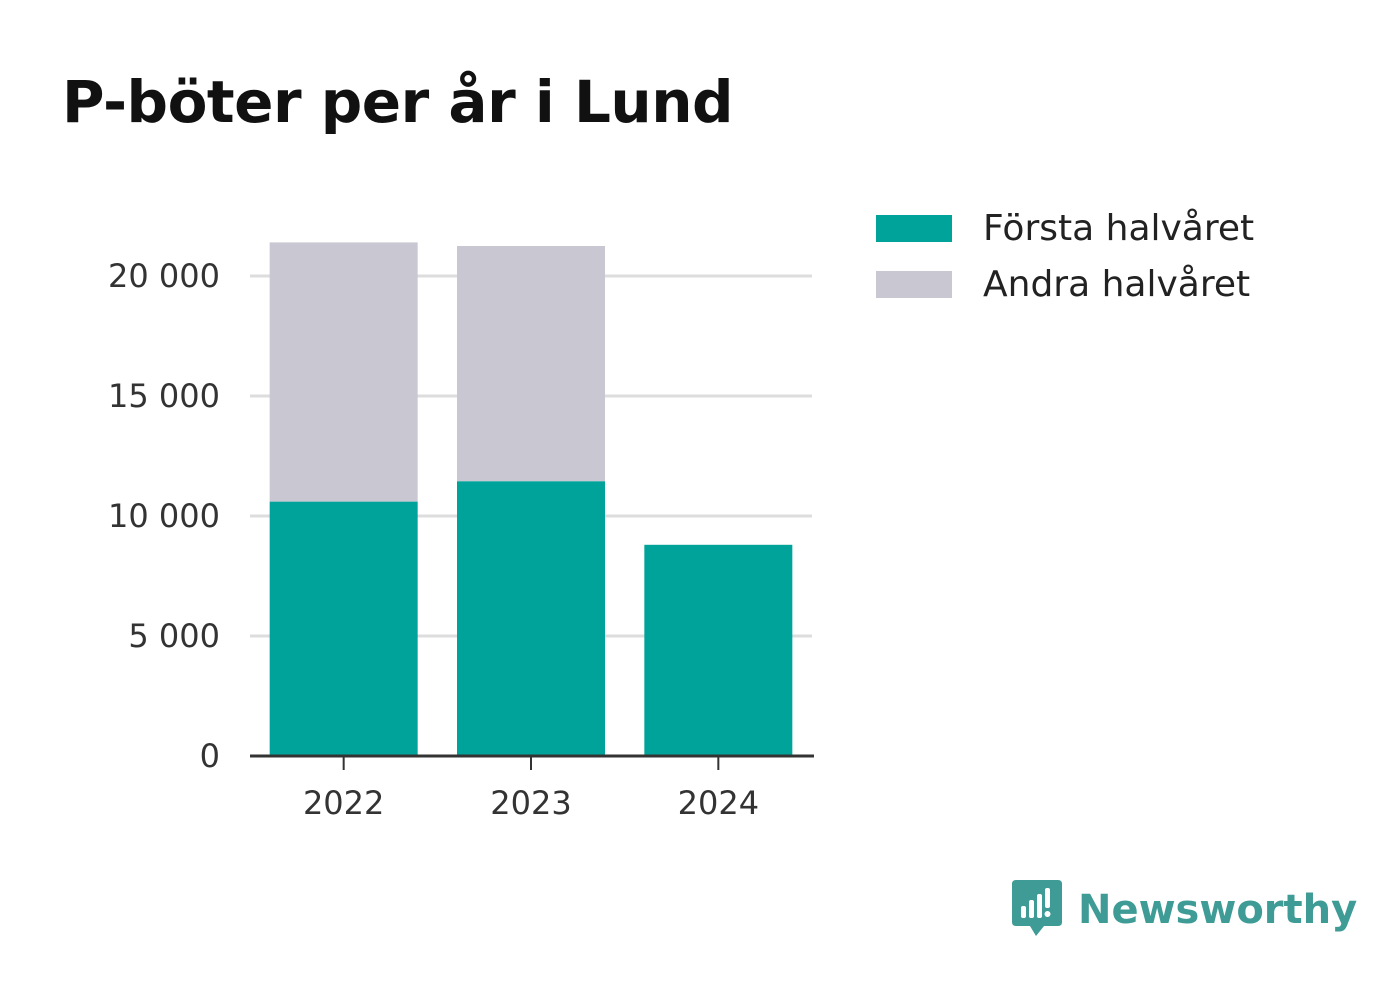  What do you see at coordinates (398, 102) in the screenshot?
I see `chart-title: P-böter per år i Lund` at bounding box center [398, 102].